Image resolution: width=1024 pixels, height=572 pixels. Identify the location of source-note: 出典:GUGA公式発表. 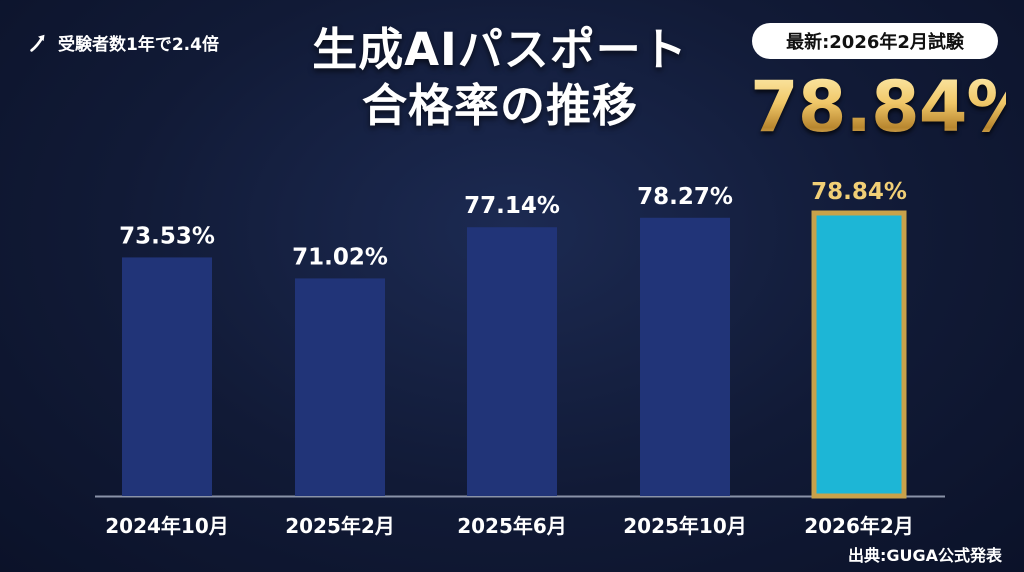
(924, 555).